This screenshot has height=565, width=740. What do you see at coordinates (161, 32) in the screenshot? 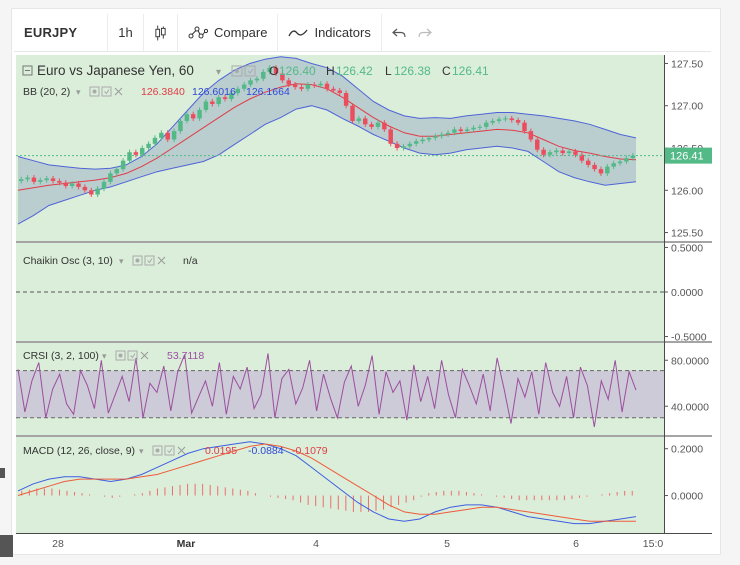
I see `chart-style-button` at bounding box center [161, 32].